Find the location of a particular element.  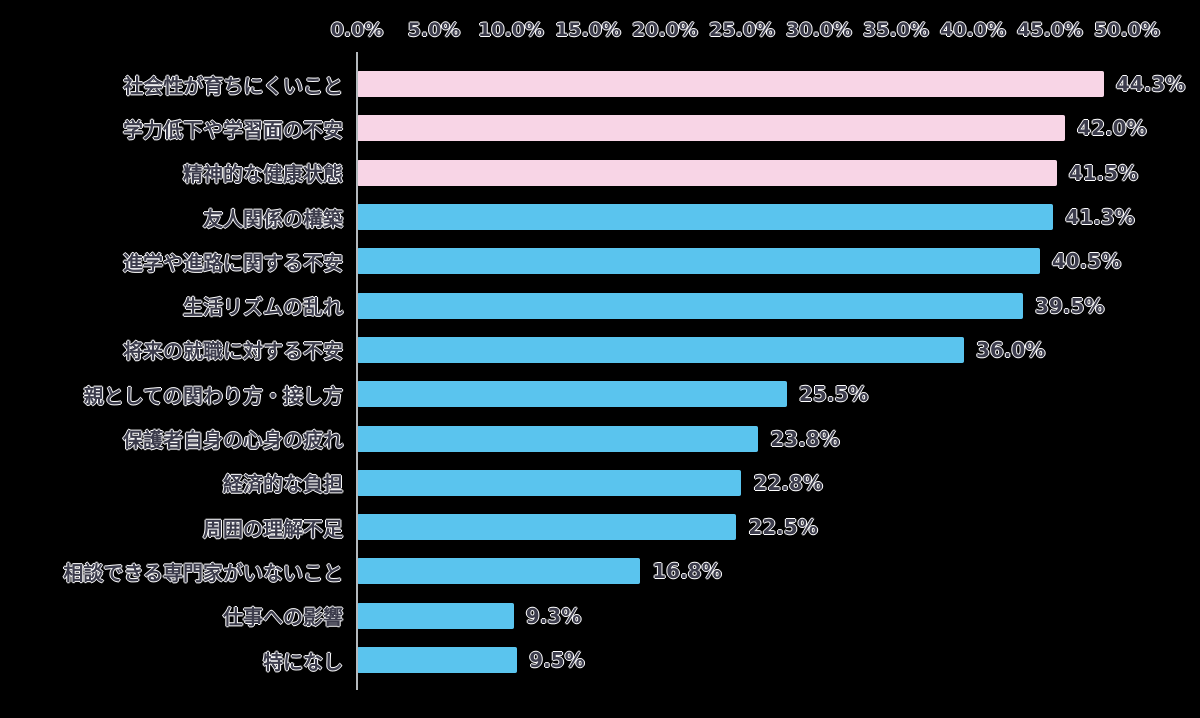

x-tick-label: 30.0% is located at coordinates (819, 30).